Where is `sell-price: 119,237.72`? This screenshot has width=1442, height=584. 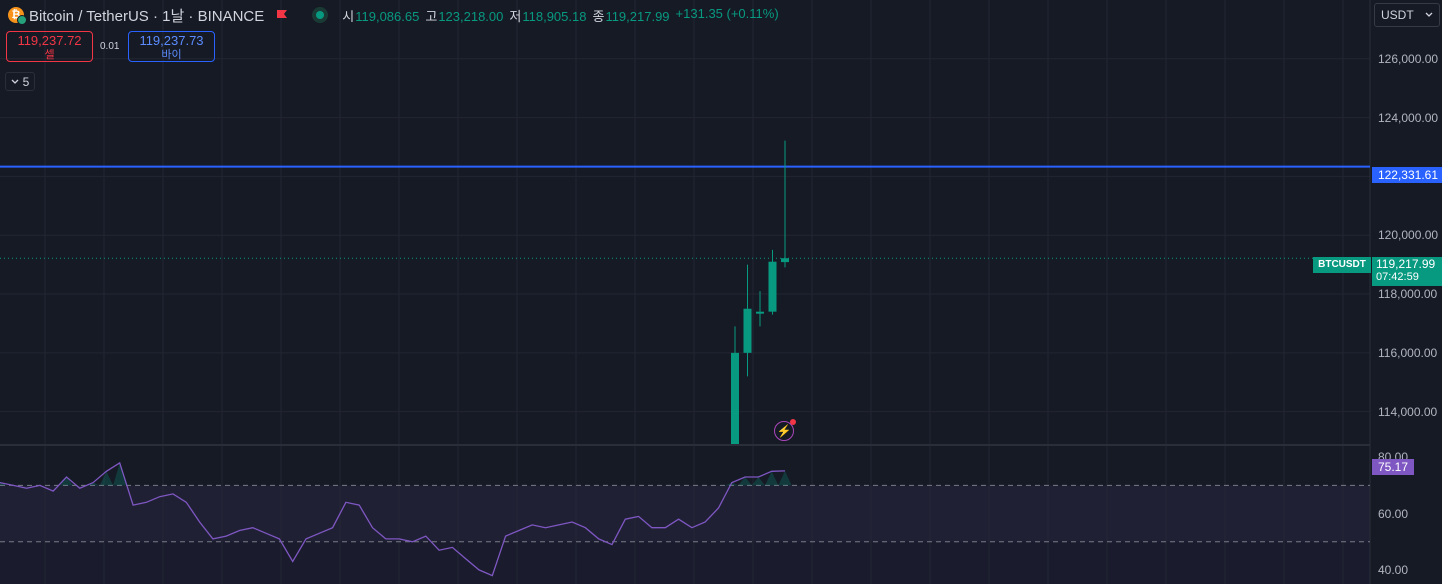
sell-price: 119,237.72 is located at coordinates (49, 40).